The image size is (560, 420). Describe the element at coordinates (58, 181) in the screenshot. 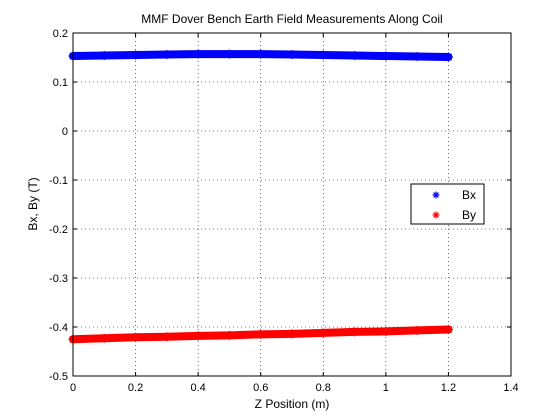

I see `y-tick-label: -0.1` at that location.